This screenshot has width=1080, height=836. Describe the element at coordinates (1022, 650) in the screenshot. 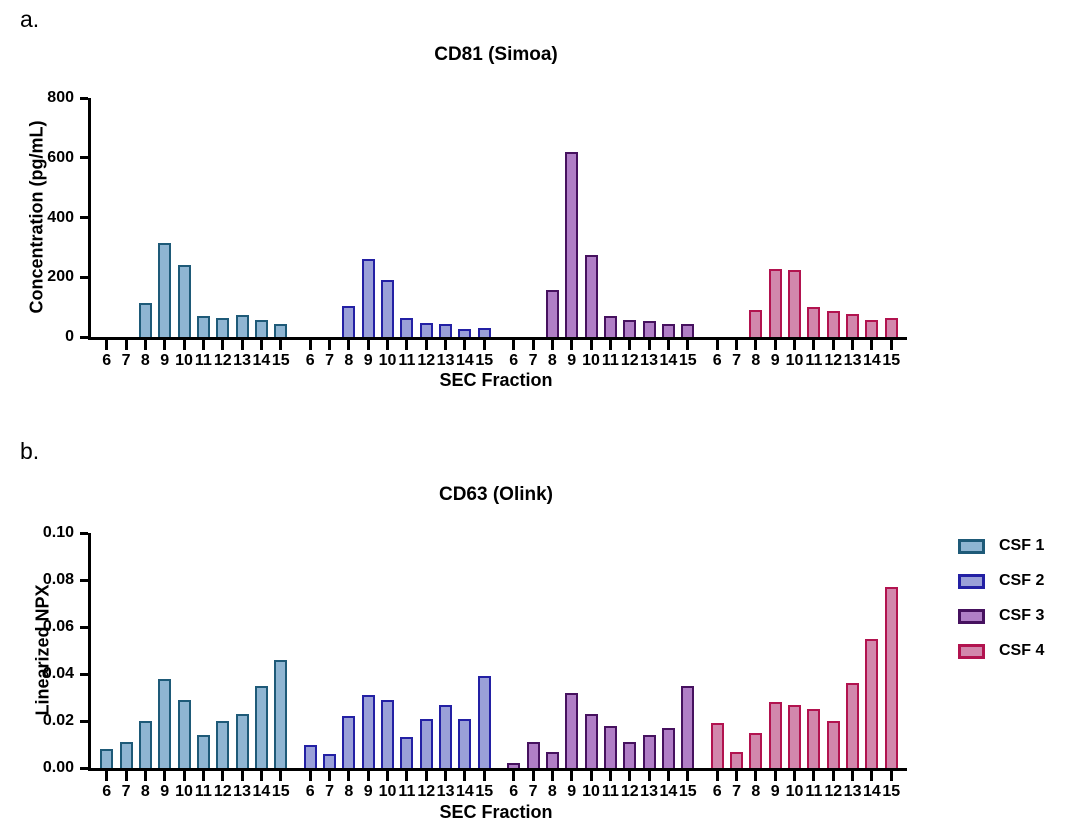

I see `legend-label: CSF 4` at that location.